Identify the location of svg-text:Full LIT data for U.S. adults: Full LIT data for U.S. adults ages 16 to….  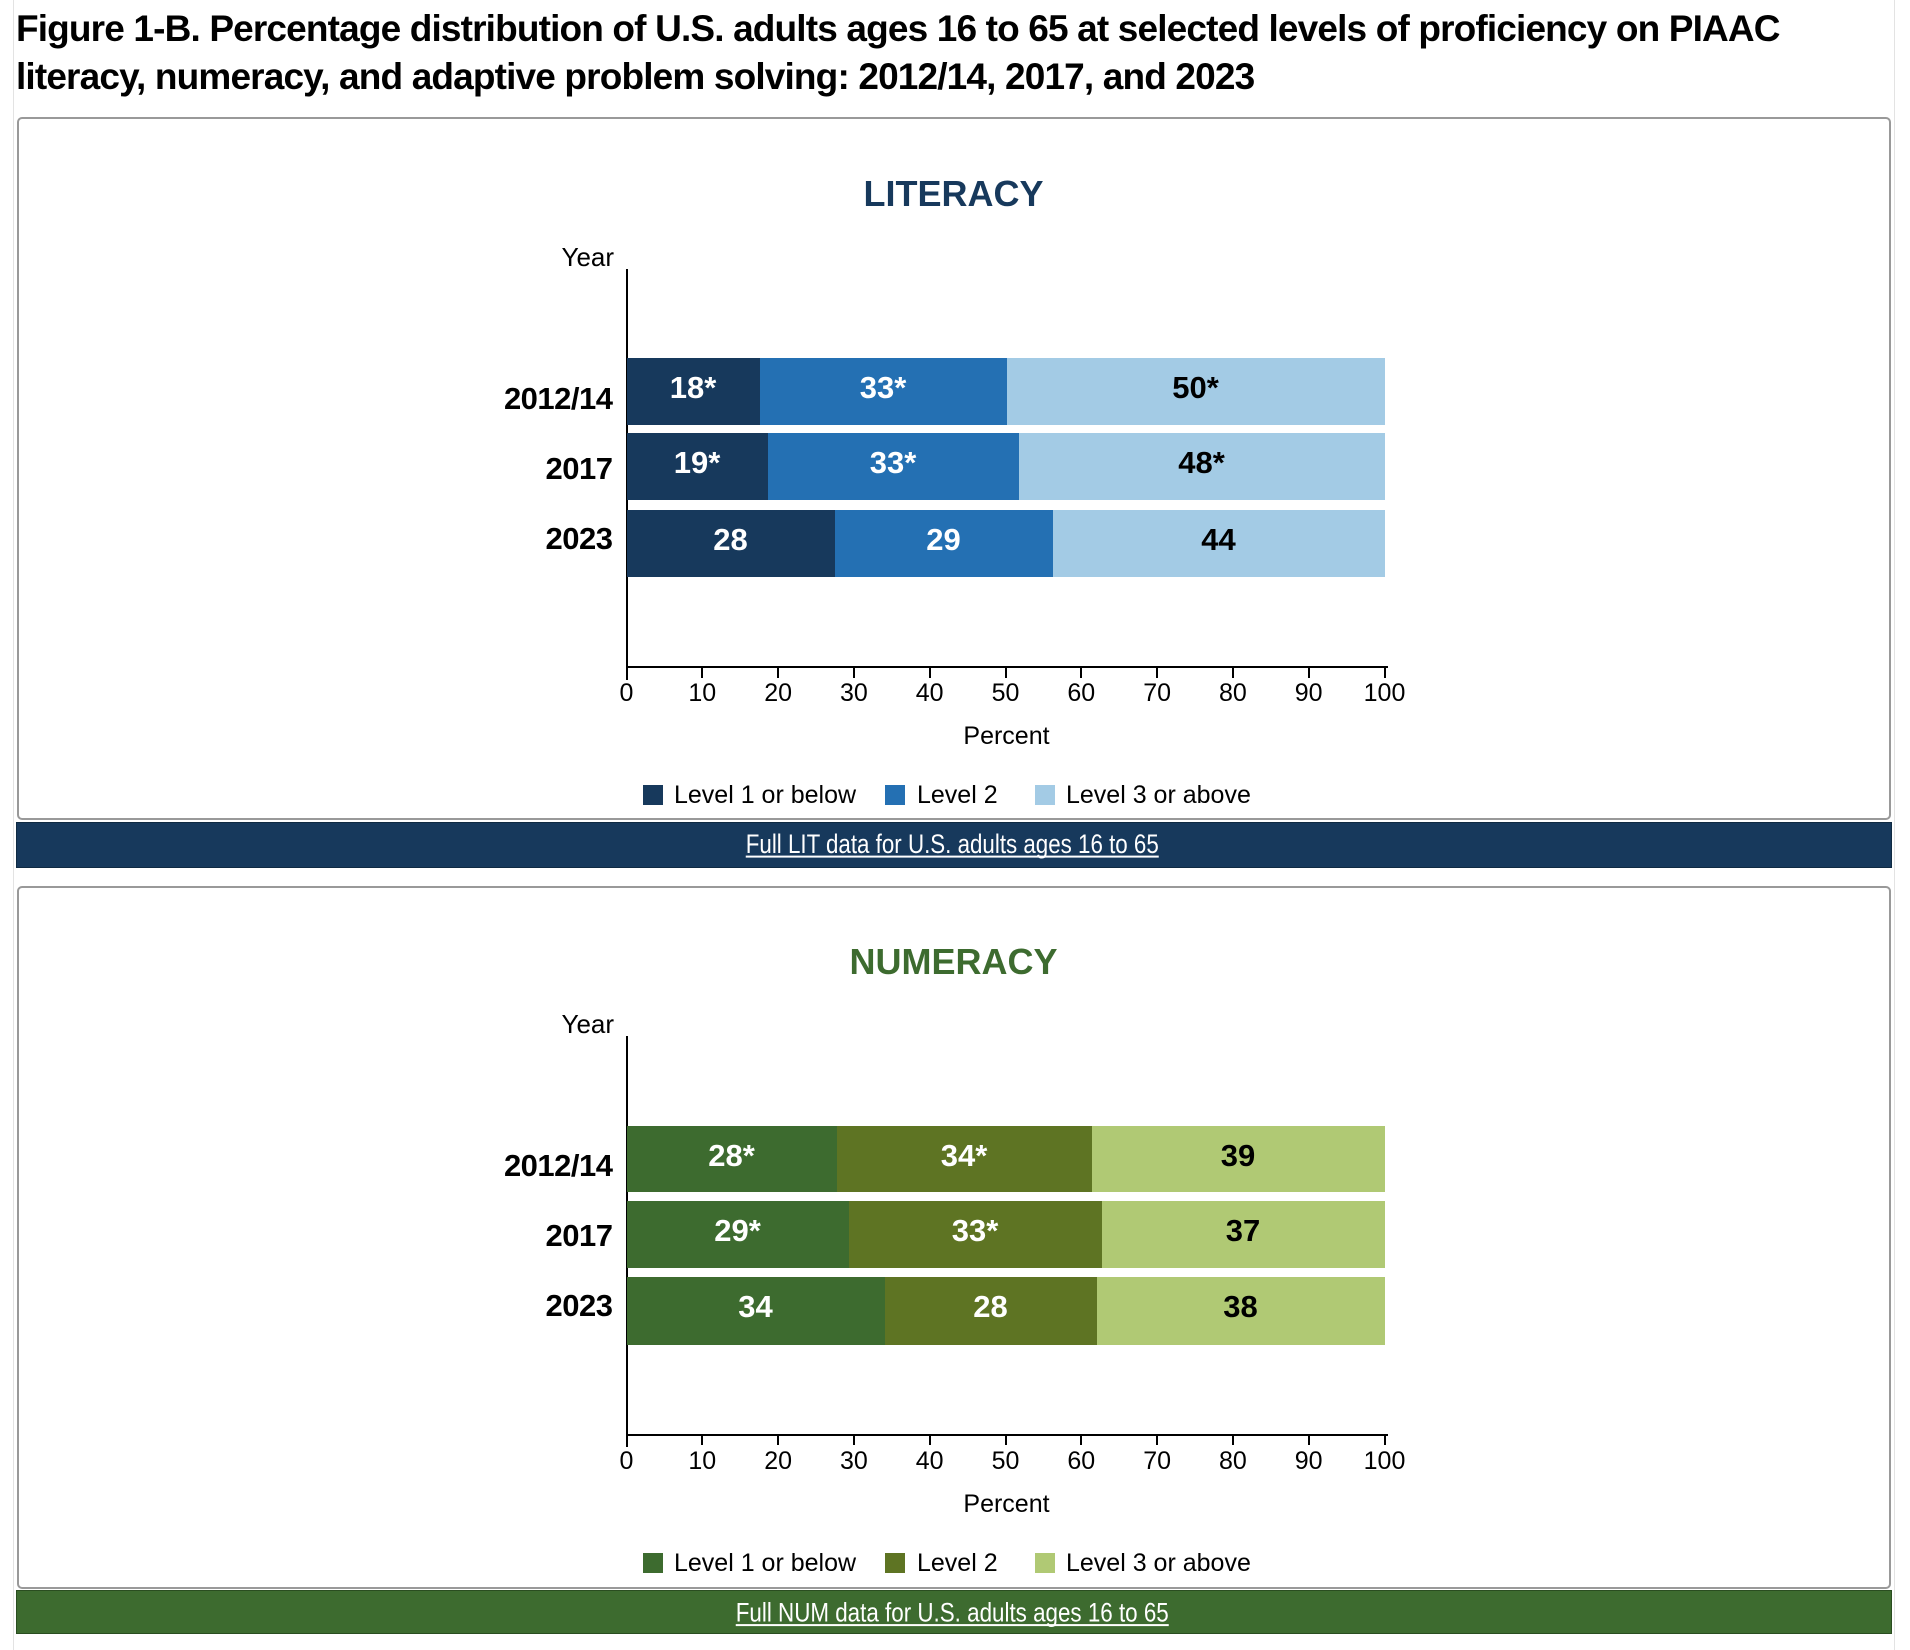
(951, 844).